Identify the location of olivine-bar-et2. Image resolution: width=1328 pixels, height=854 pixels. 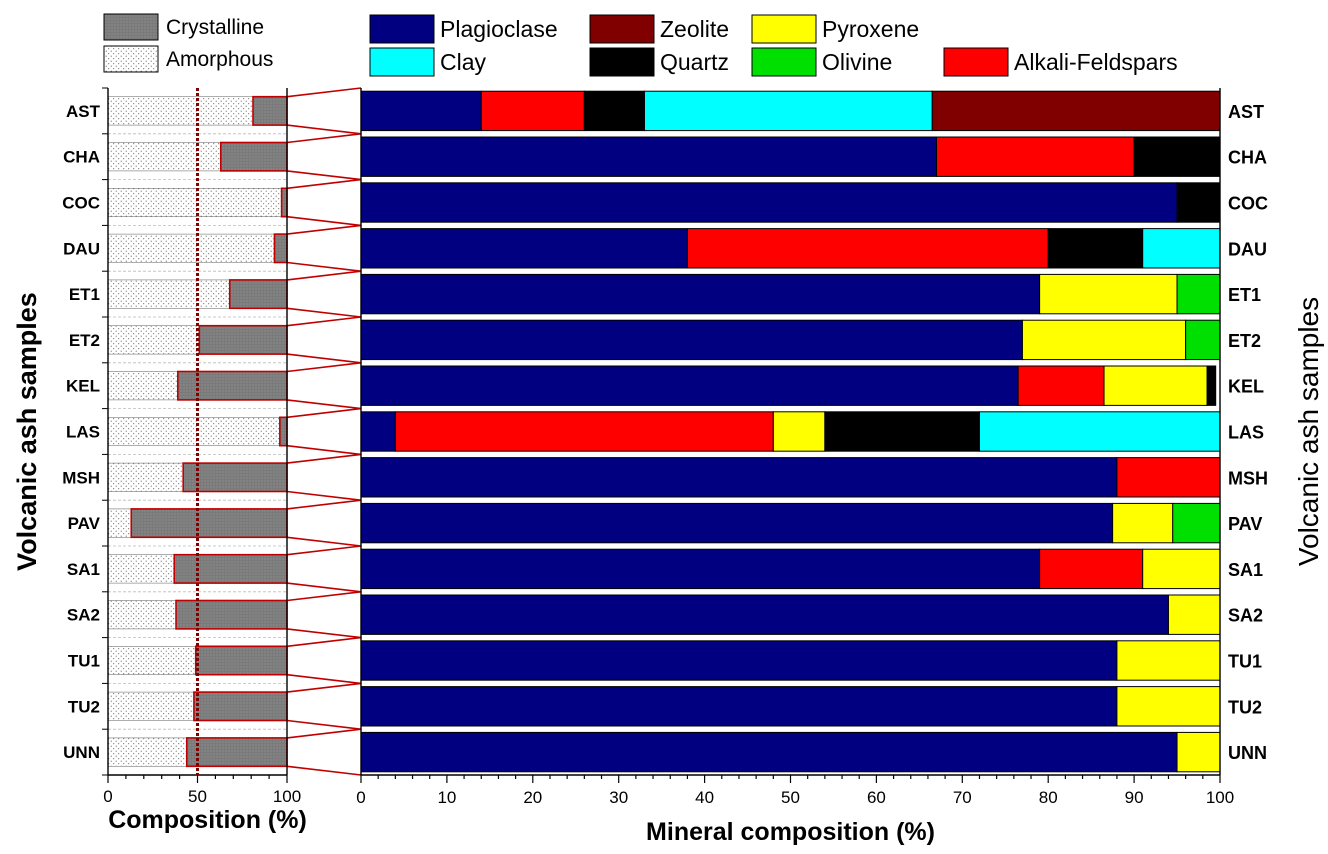
(1203, 340).